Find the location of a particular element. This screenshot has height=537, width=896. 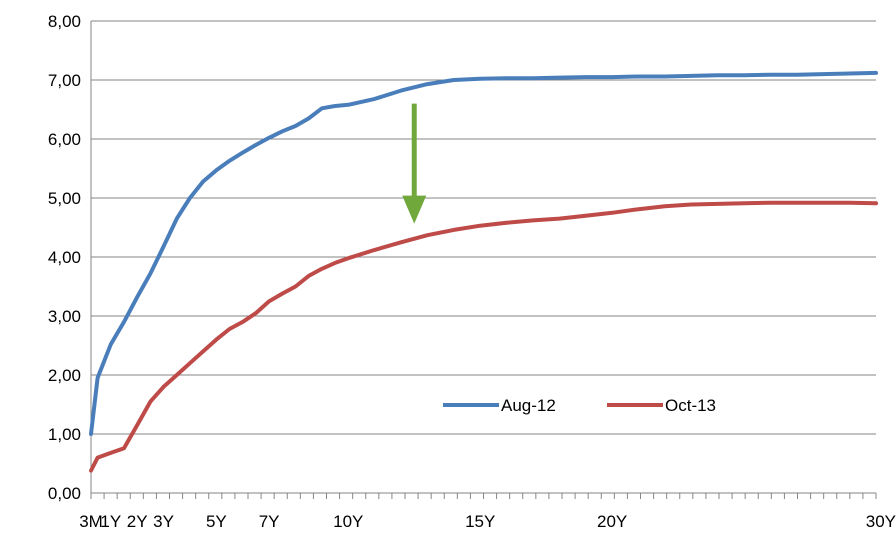

legend: Aug-12 Oct-13 is located at coordinates (579, 405).